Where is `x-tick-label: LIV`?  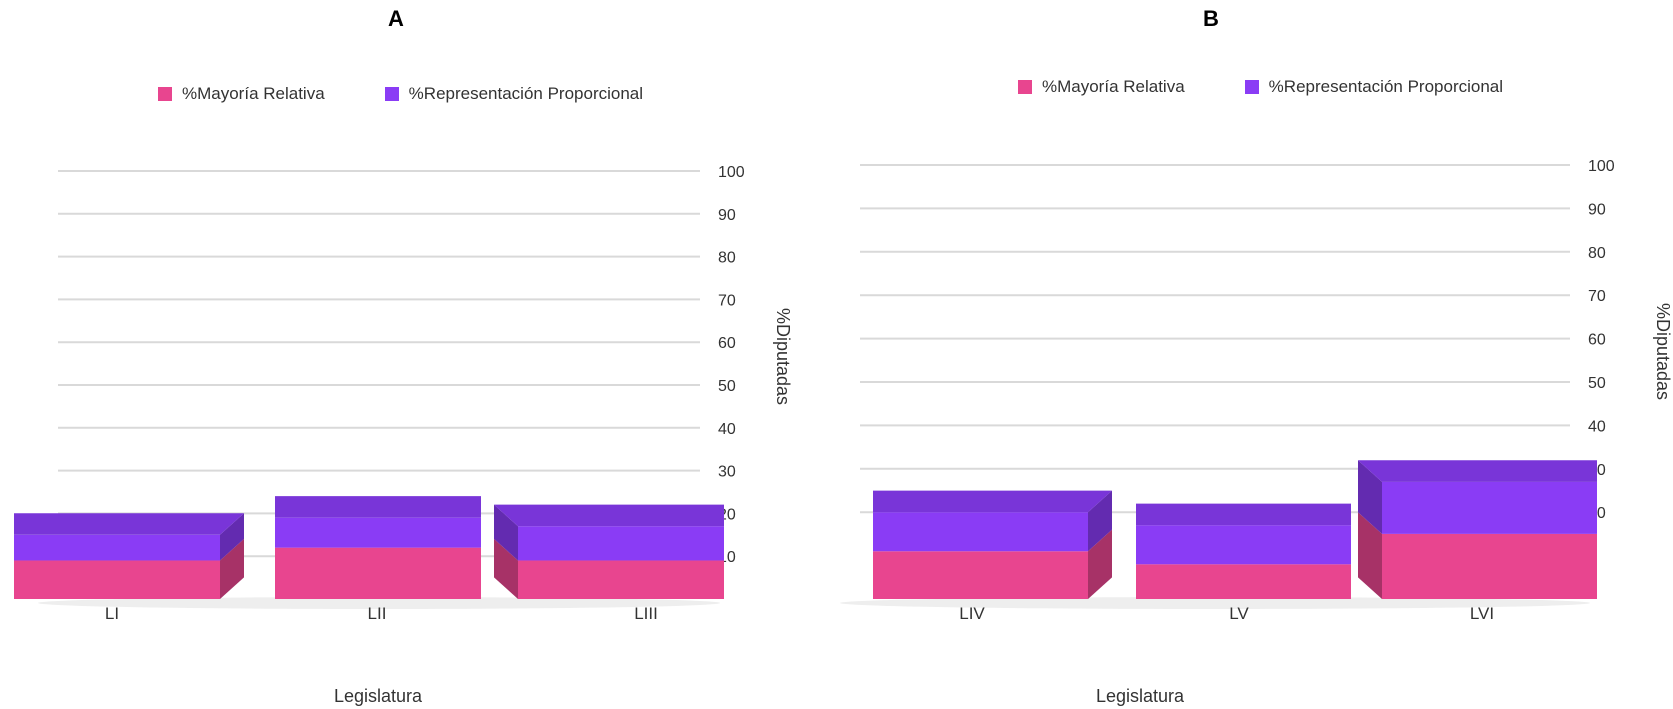 x-tick-label: LIV is located at coordinates (972, 613).